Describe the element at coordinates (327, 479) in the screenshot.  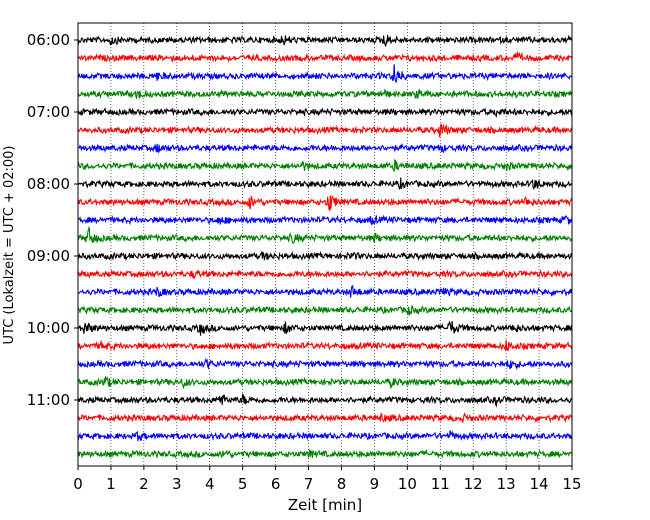
I see `x-axis-ticks: 0 1 2 3 4 5 6 7 8 9 10 11 12 13 14 15` at that location.